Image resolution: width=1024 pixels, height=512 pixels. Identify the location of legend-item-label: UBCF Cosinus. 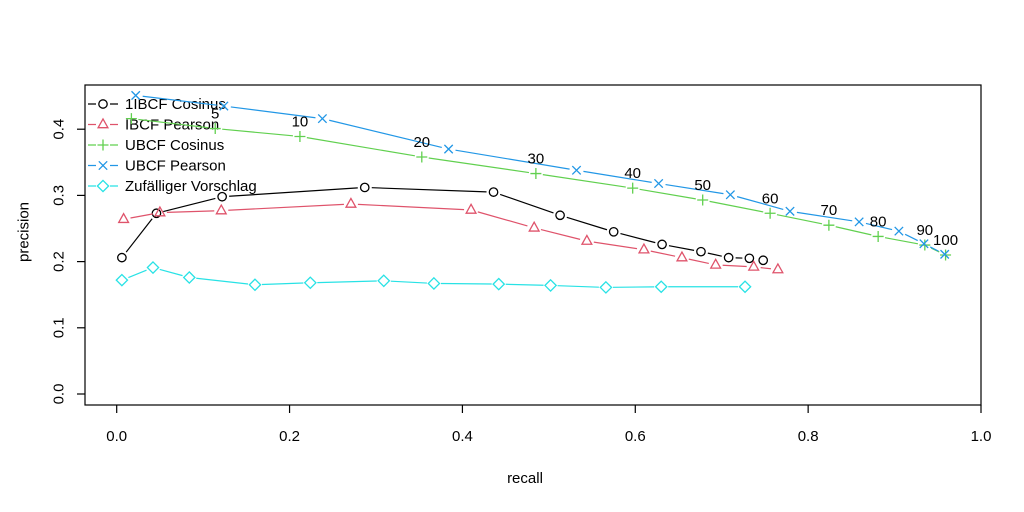
(174, 145).